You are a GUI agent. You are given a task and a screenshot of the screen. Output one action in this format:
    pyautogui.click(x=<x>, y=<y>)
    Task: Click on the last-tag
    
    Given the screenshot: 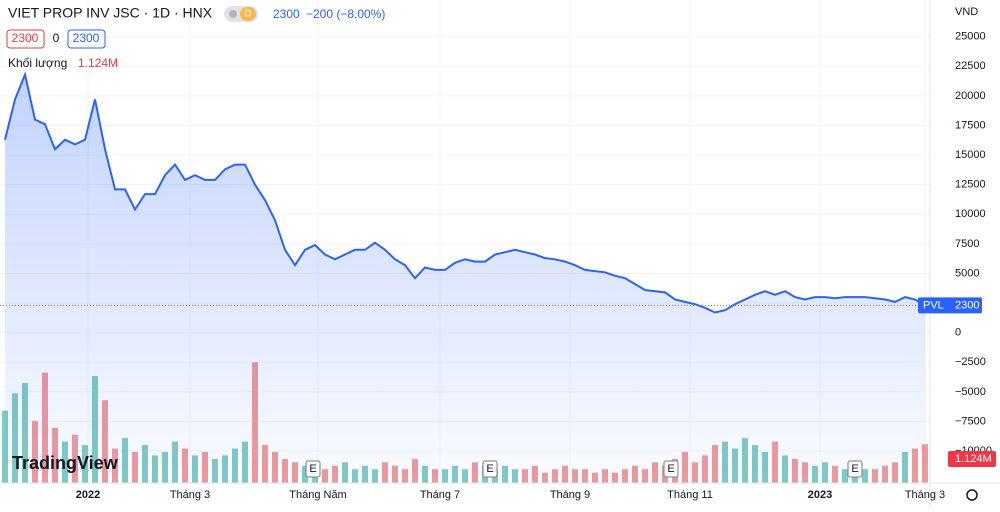 What is the action you would take?
    pyautogui.click(x=950, y=305)
    